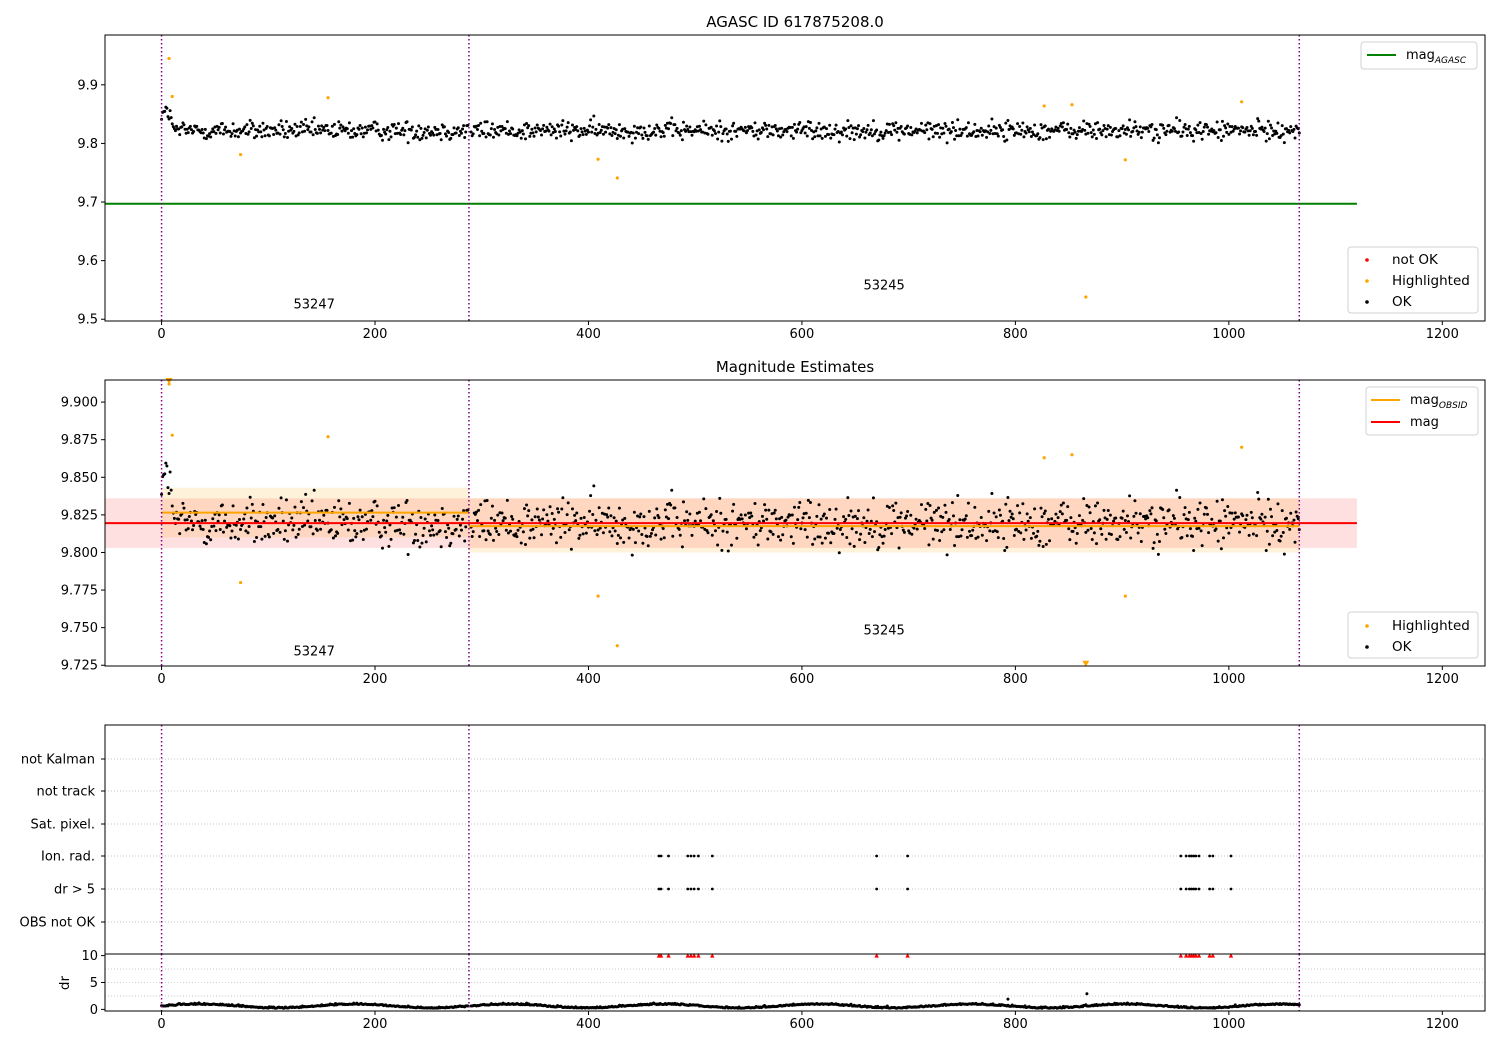 Image resolution: width=1500 pixels, height=1050 pixels. I want to click on flag-label: OBS not OK, so click(58, 923).